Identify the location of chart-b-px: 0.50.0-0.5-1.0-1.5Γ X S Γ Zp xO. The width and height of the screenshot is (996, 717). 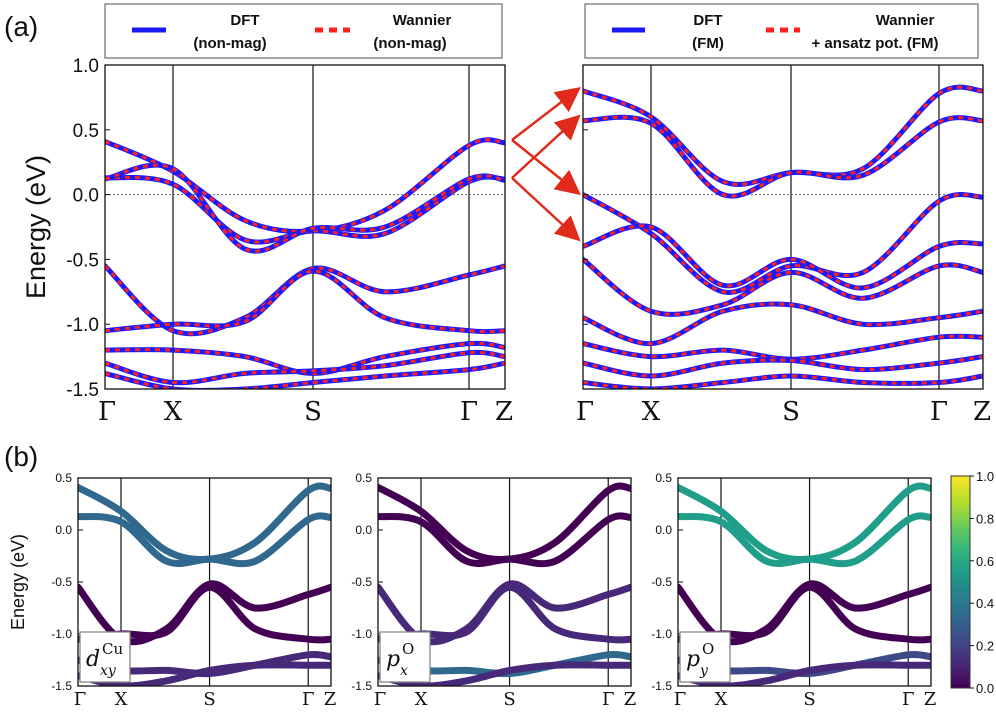
(493, 590).